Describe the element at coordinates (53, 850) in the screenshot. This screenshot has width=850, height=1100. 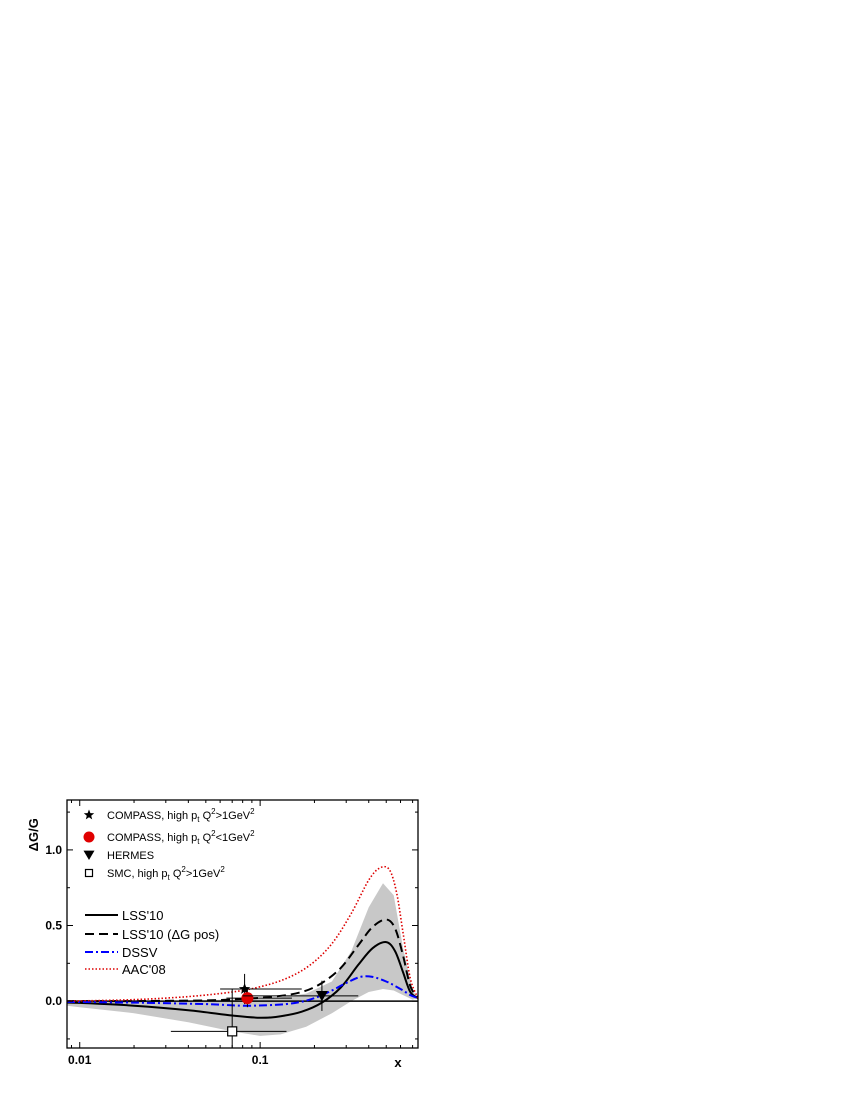
I see `y-tick-label: 1.0` at that location.